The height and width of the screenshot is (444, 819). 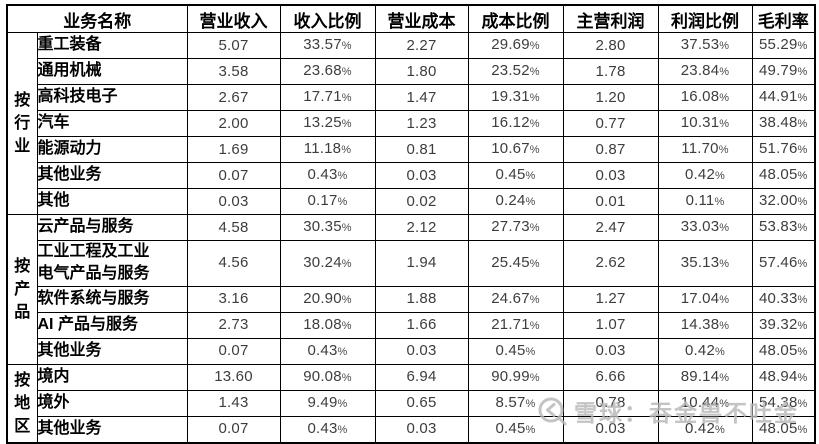 I want to click on value-cell: 2.12, so click(x=421, y=227).